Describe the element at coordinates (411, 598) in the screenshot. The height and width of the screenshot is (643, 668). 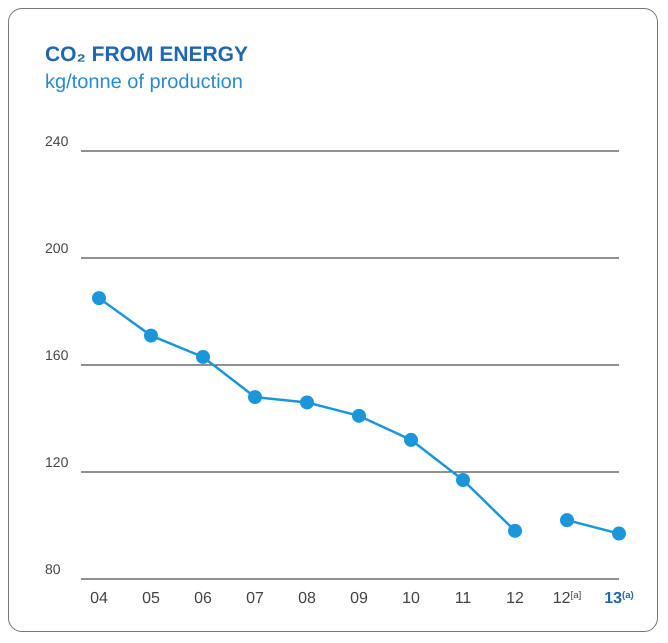
I see `x-tick-label: 10` at that location.